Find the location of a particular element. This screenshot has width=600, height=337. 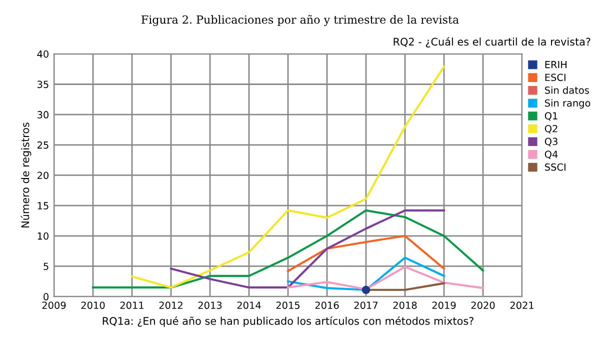

legend-label: Sin datos is located at coordinates (567, 90).